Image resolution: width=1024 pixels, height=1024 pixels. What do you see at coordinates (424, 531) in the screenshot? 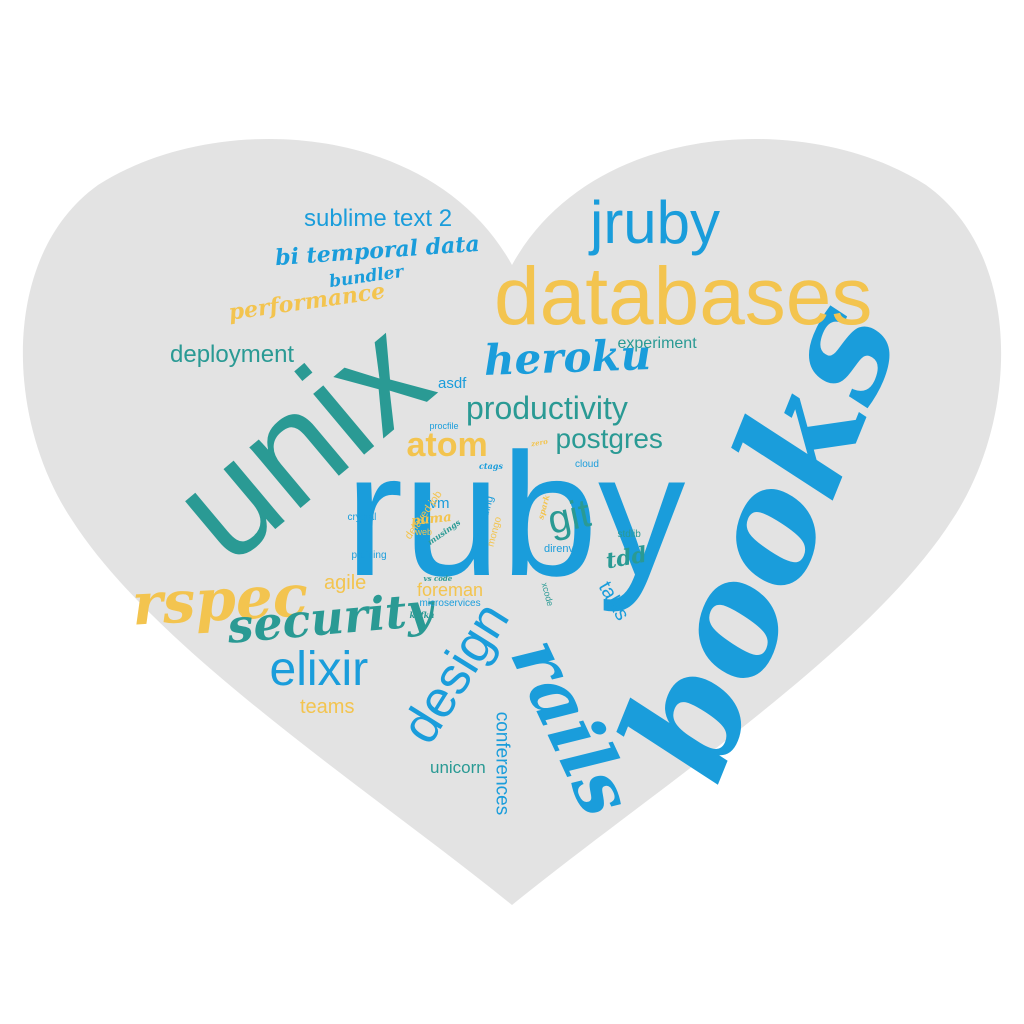
I see `word-web: web` at bounding box center [424, 531].